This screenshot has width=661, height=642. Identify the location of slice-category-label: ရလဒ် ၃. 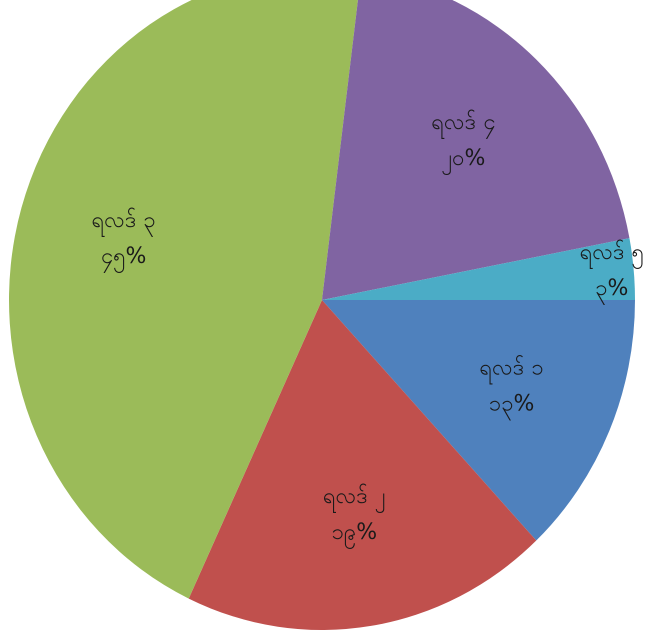
(124, 222).